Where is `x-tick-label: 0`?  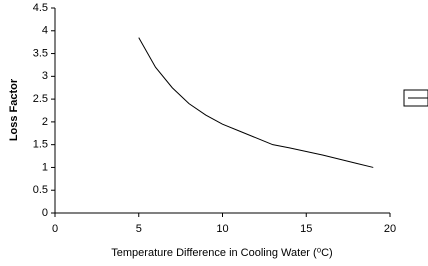 x-tick-label: 0 is located at coordinates (55, 229).